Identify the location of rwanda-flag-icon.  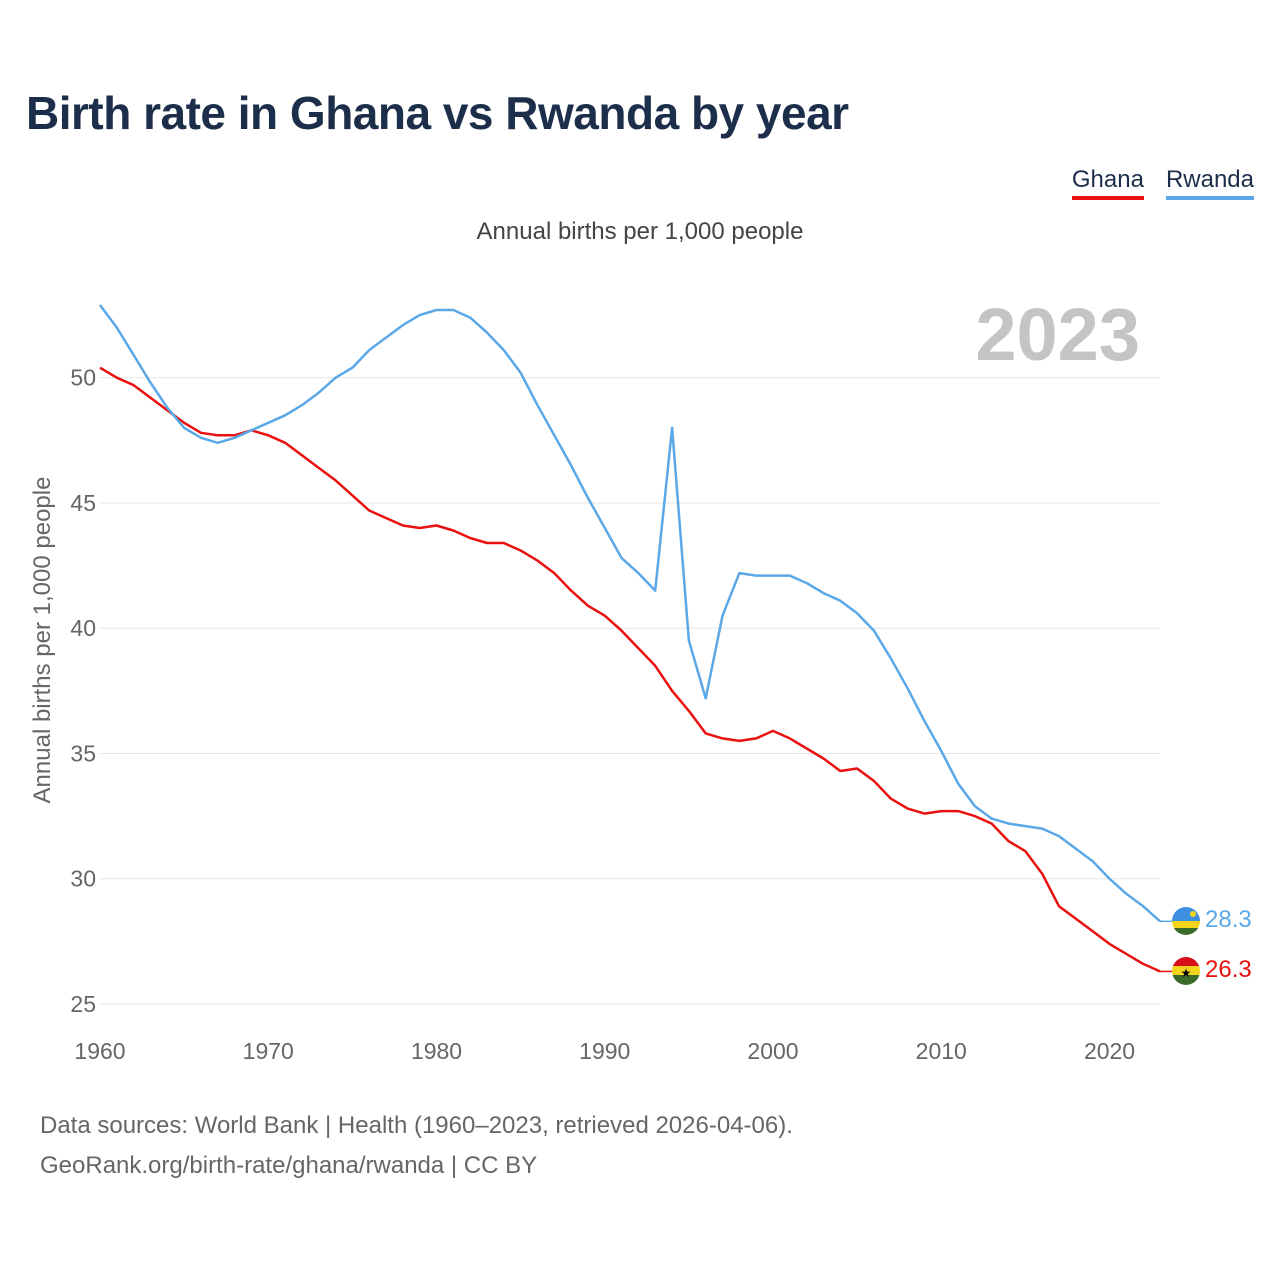
(1186, 921).